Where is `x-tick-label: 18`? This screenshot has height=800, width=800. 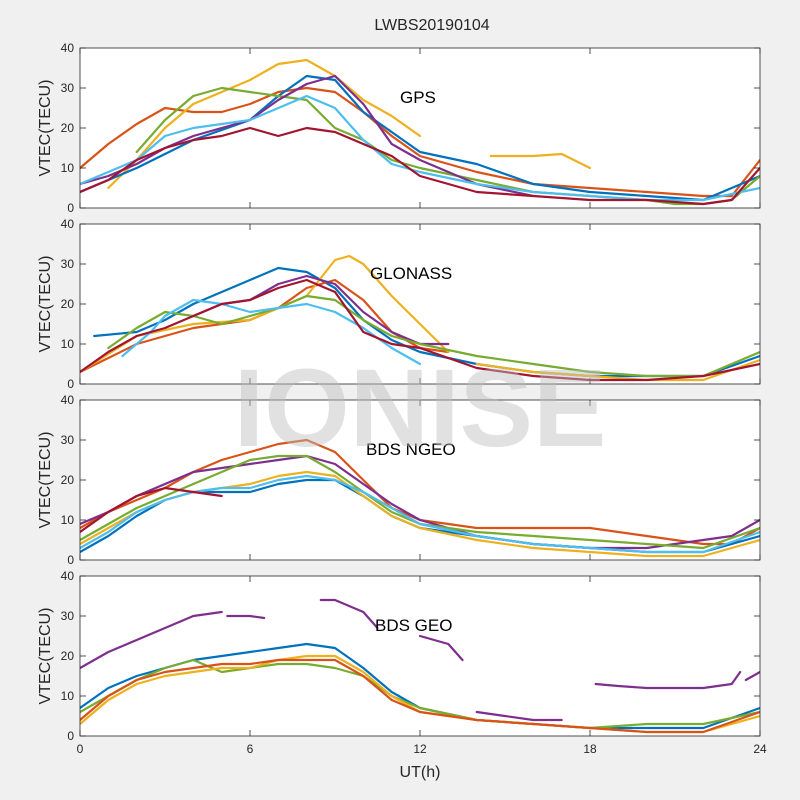
x-tick-label: 18 is located at coordinates (590, 749).